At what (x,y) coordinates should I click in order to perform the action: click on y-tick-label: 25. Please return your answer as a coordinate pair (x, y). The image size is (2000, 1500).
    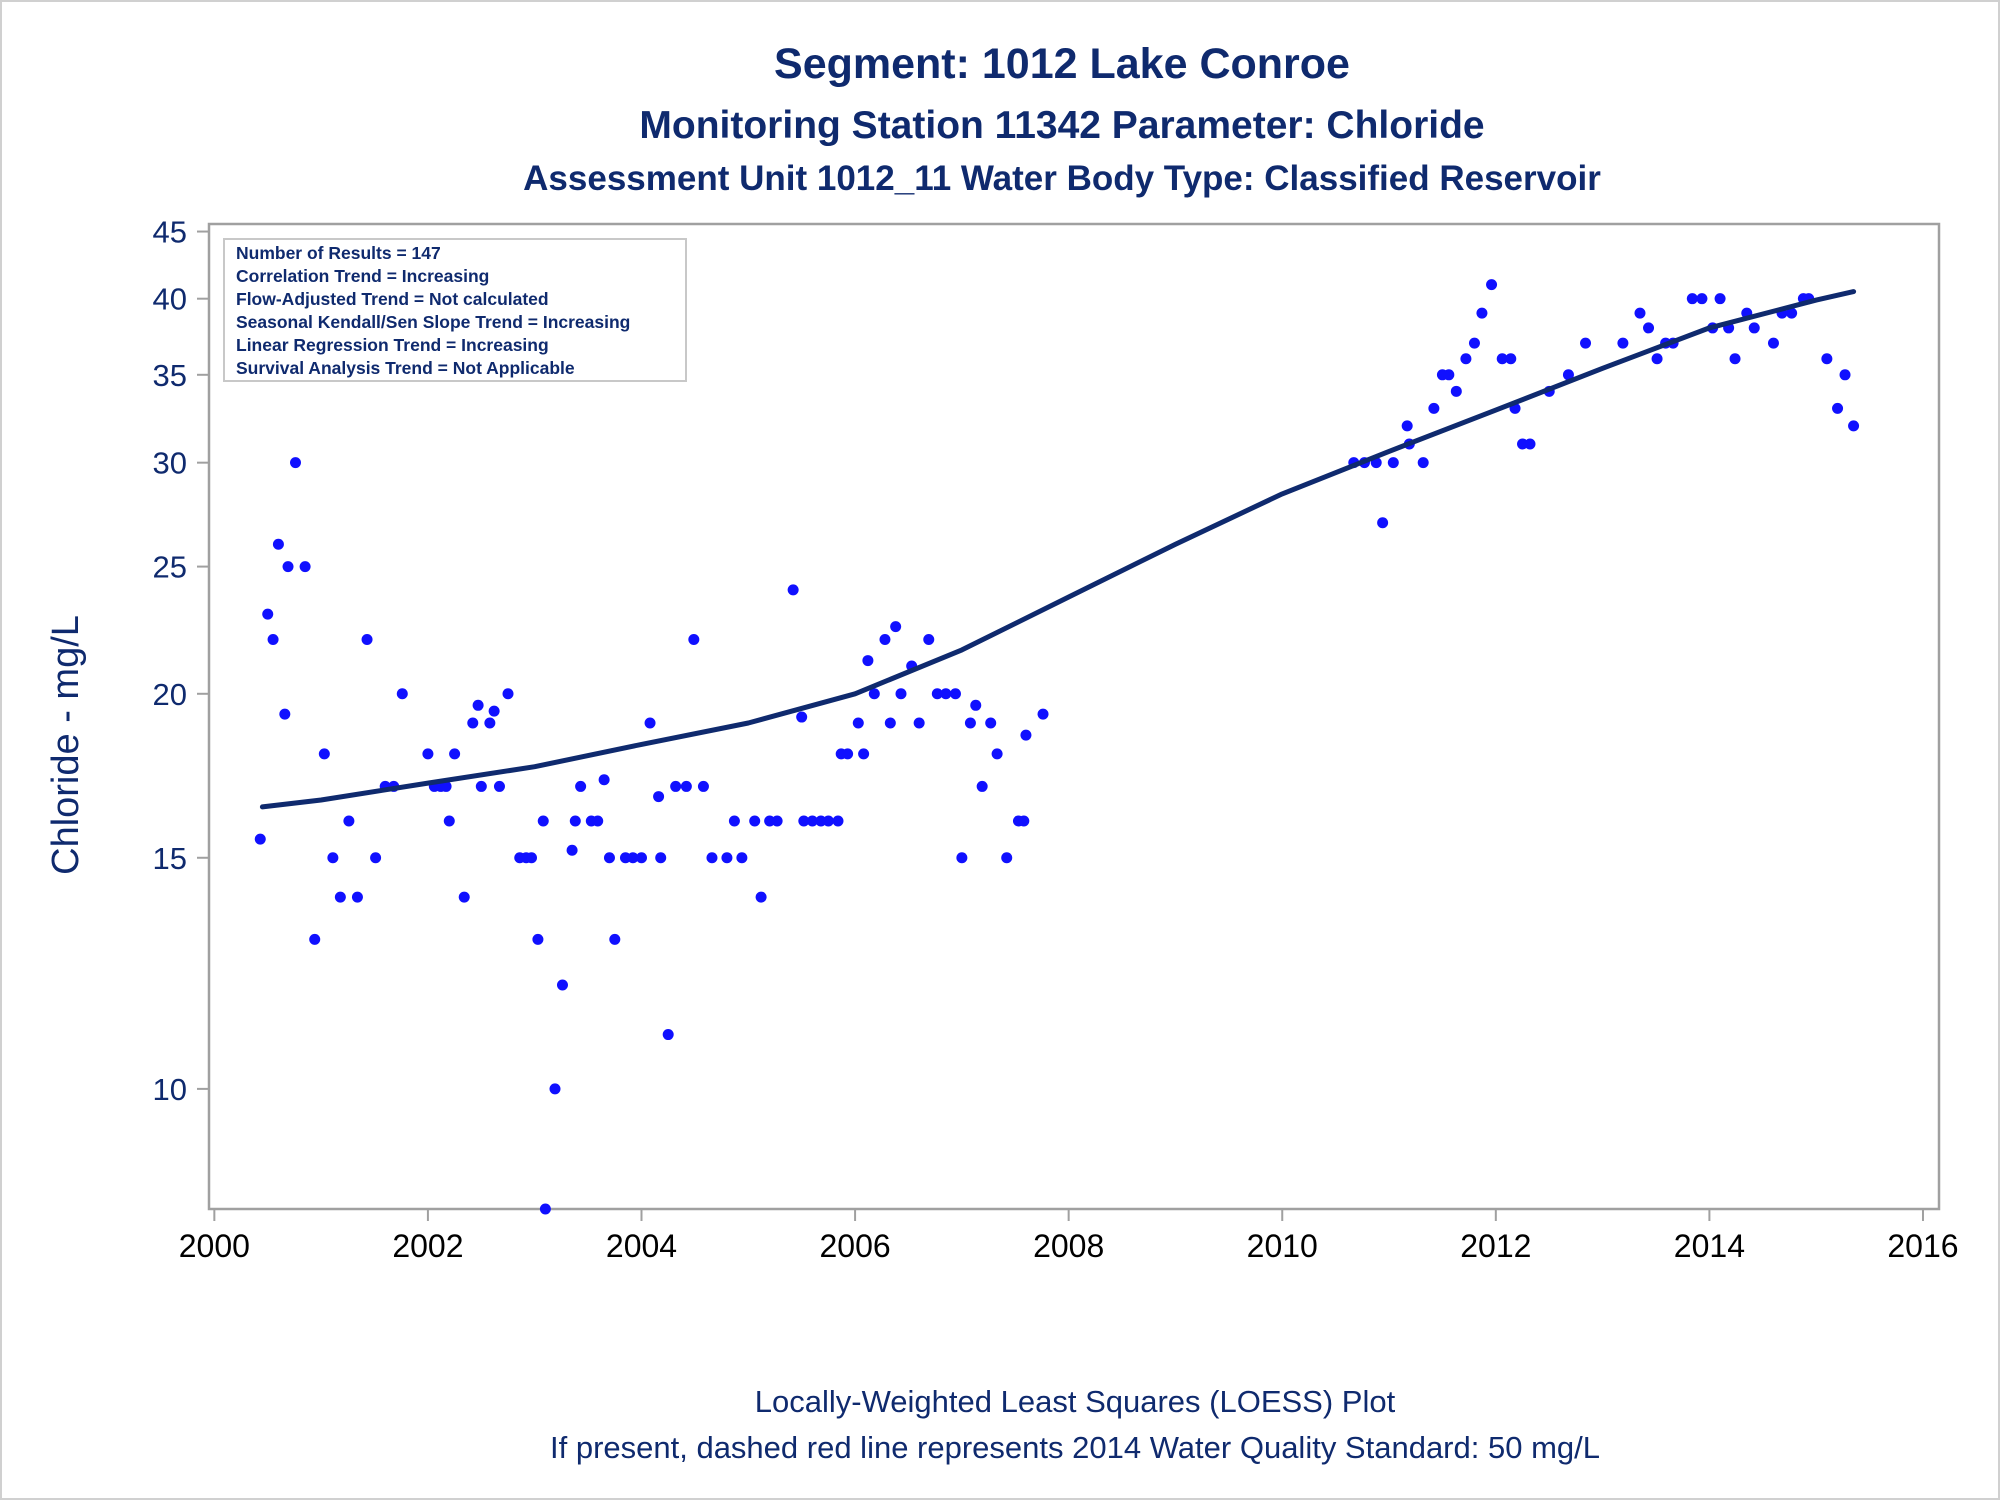
    Looking at the image, I should click on (170, 567).